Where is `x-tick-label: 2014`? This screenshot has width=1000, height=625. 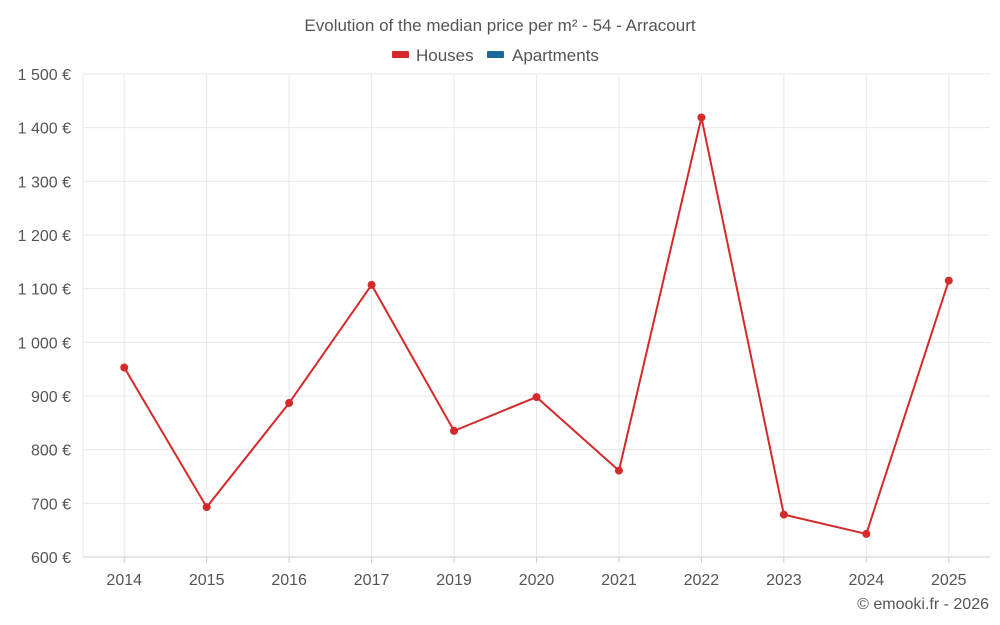 x-tick-label: 2014 is located at coordinates (124, 580).